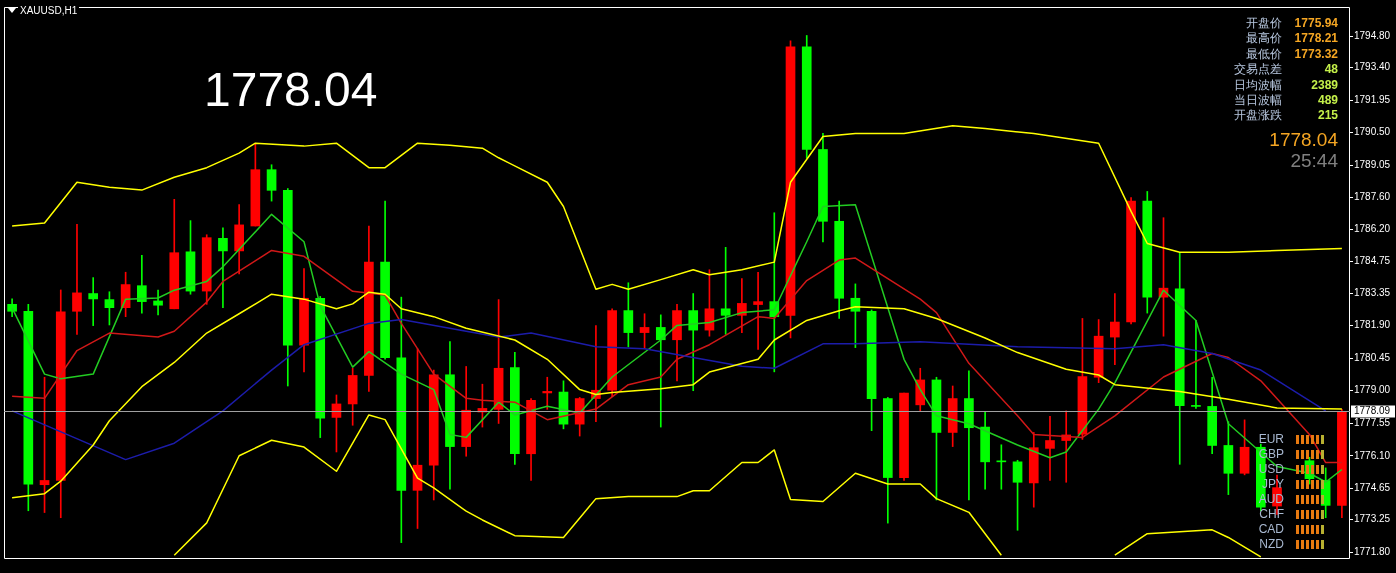  Describe the element at coordinates (1271, 439) in the screenshot. I see `annotation: EUR` at that location.